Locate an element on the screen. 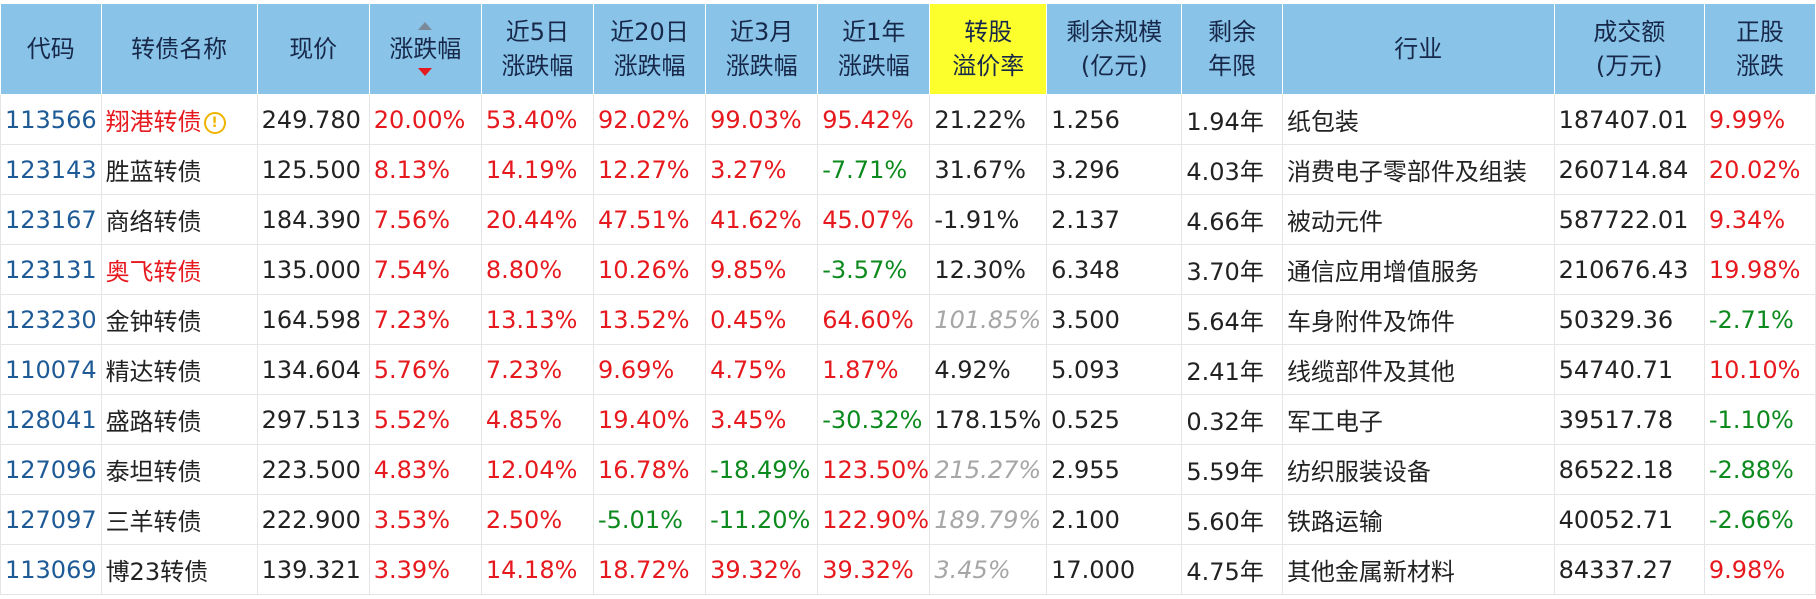 This screenshot has width=1816, height=599. cell-name: 金钟转债 is located at coordinates (179, 319).